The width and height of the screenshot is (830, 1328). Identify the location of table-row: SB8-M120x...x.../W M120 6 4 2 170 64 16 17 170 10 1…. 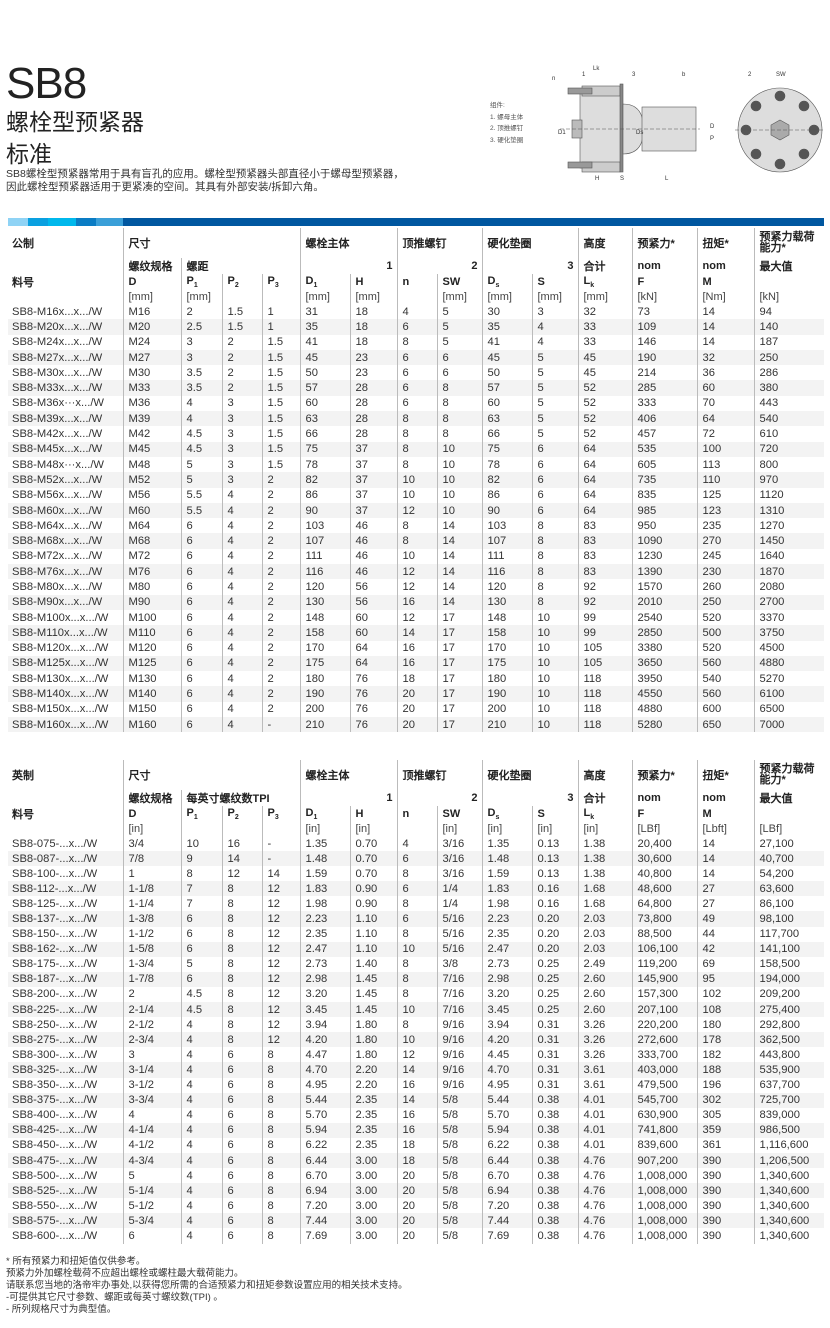
(416, 648).